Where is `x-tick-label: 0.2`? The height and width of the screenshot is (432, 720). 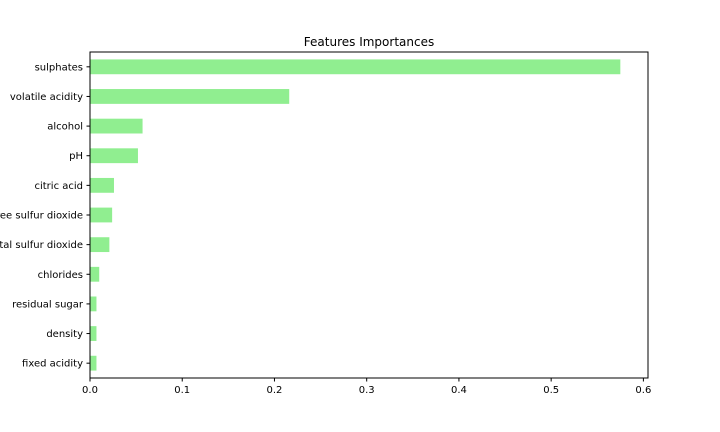
x-tick-label: 0.2 is located at coordinates (275, 390).